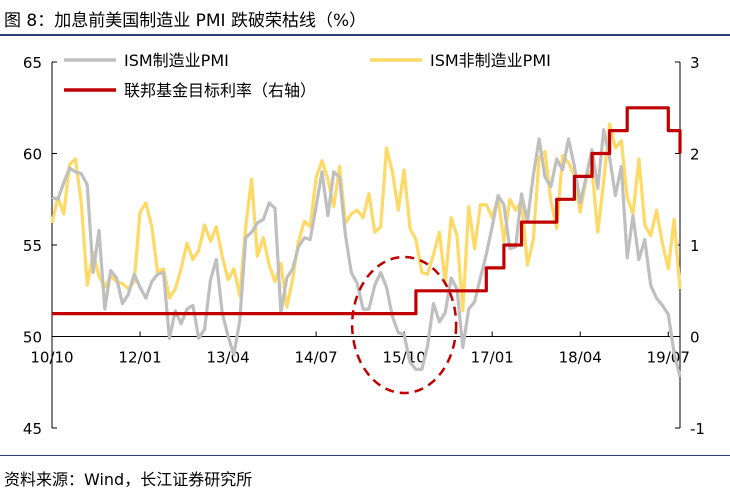 The image size is (730, 499). Describe the element at coordinates (695, 338) in the screenshot. I see `y-right-tick-label: 0` at that location.